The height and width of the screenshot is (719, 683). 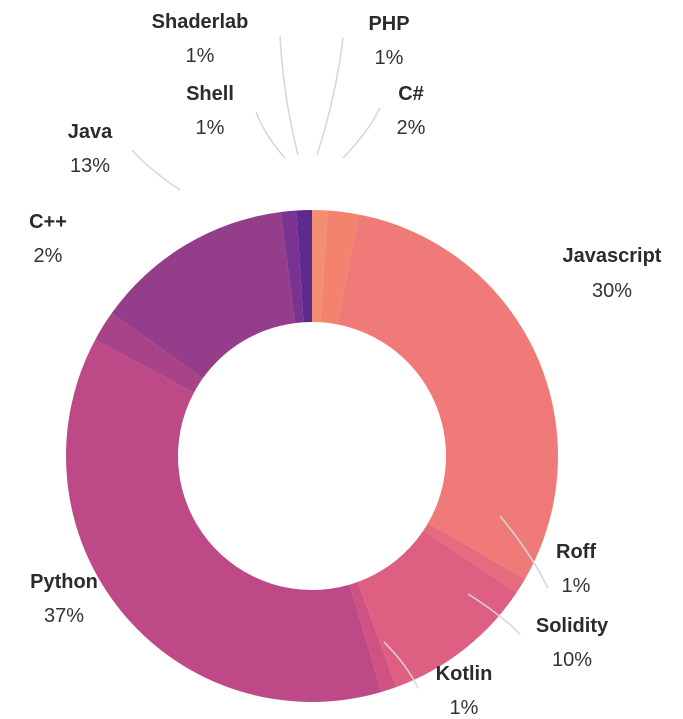 What do you see at coordinates (411, 128) in the screenshot?
I see `percent-c-sharp: 2%` at bounding box center [411, 128].